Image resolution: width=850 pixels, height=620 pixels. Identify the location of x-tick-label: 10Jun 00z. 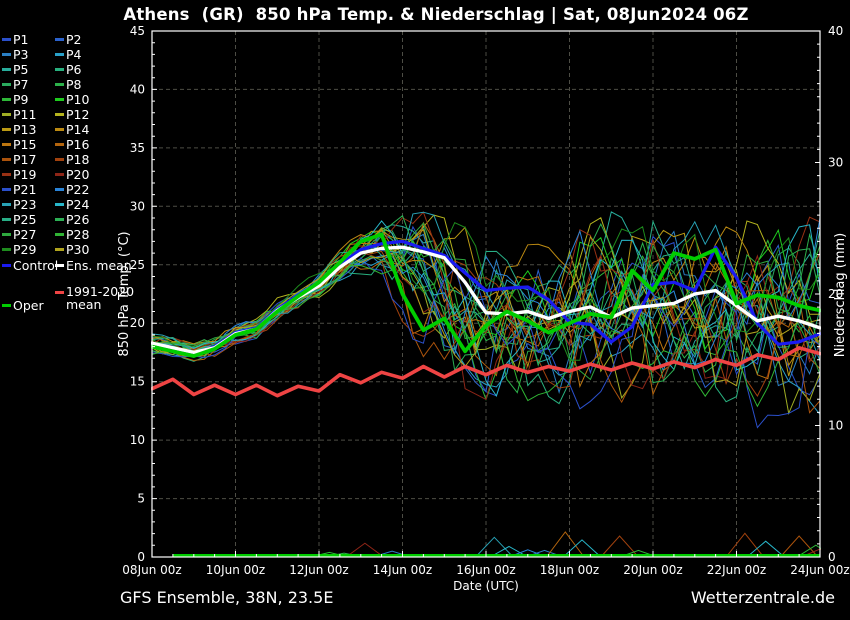
(235, 570).